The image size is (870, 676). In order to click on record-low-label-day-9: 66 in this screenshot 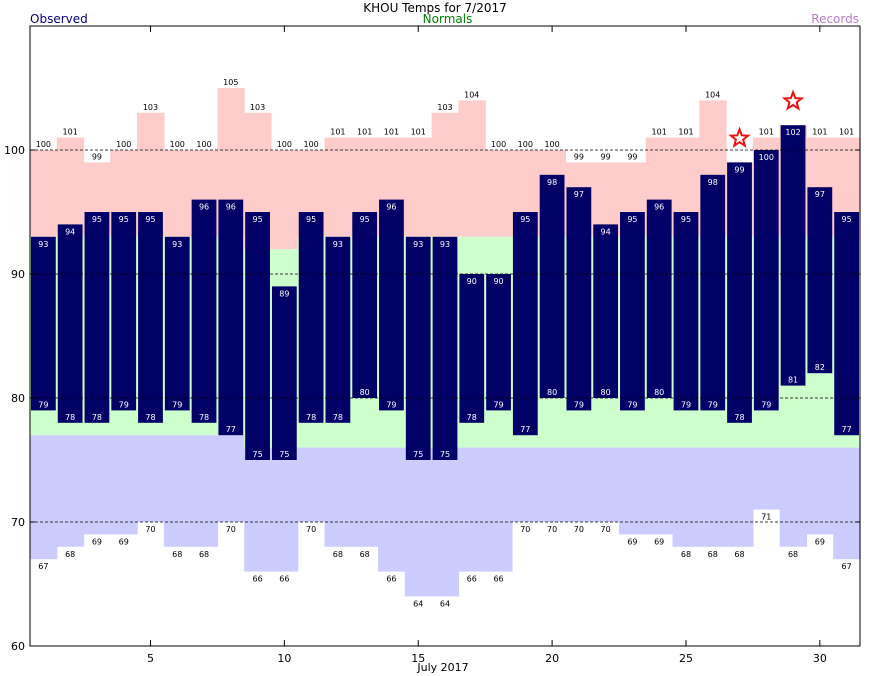, I will do `click(257, 579)`.